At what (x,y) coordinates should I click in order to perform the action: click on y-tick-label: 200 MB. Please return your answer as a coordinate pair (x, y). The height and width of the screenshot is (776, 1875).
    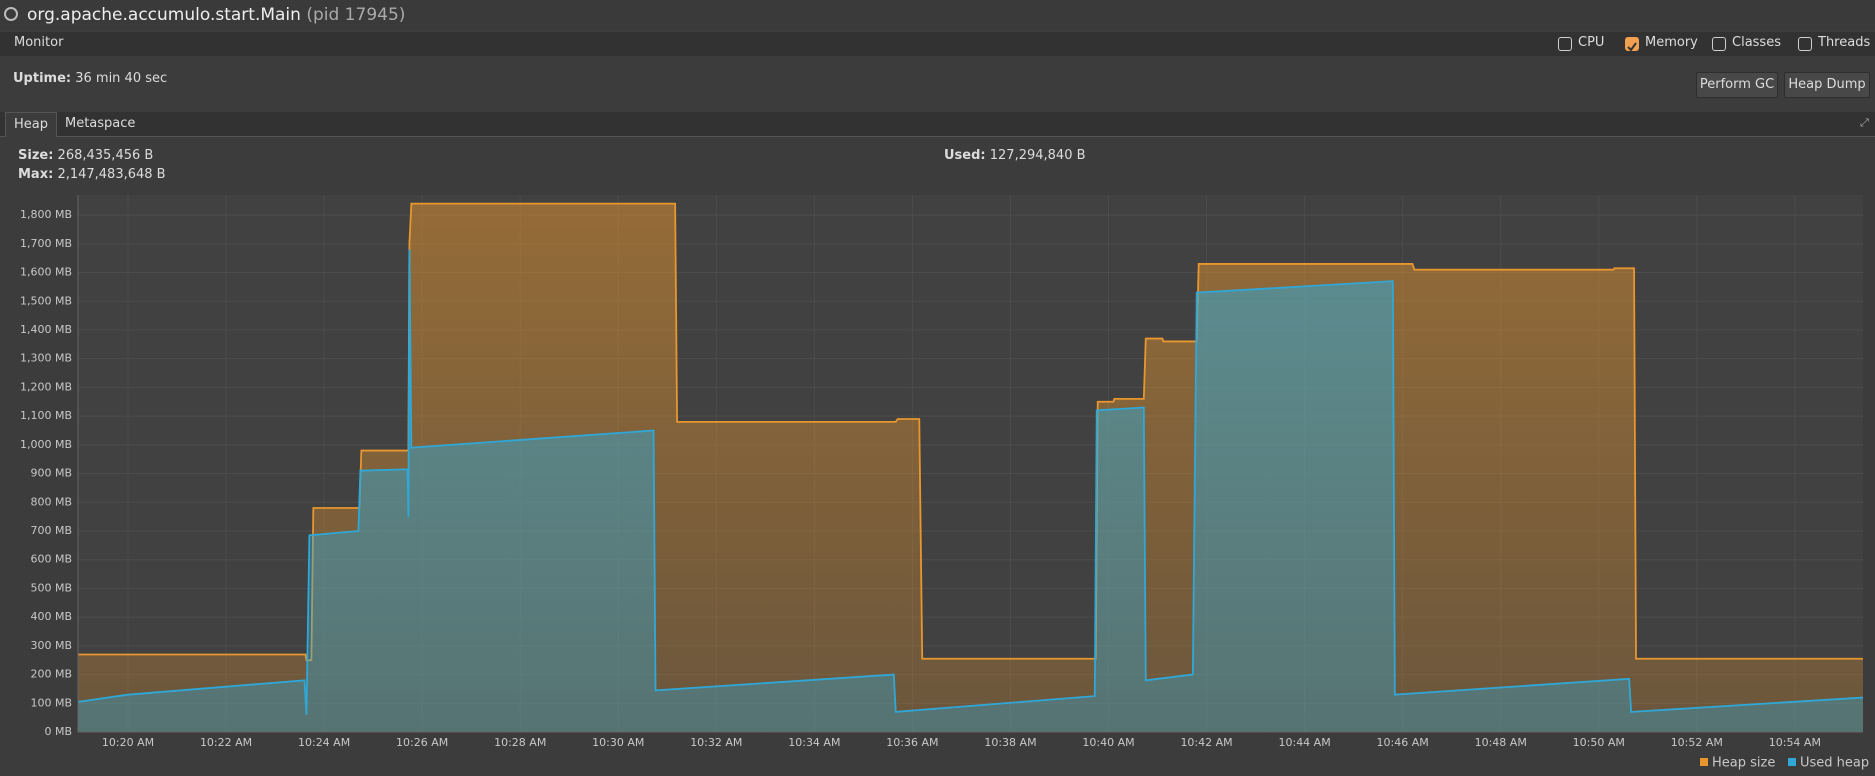
    Looking at the image, I should click on (51, 674).